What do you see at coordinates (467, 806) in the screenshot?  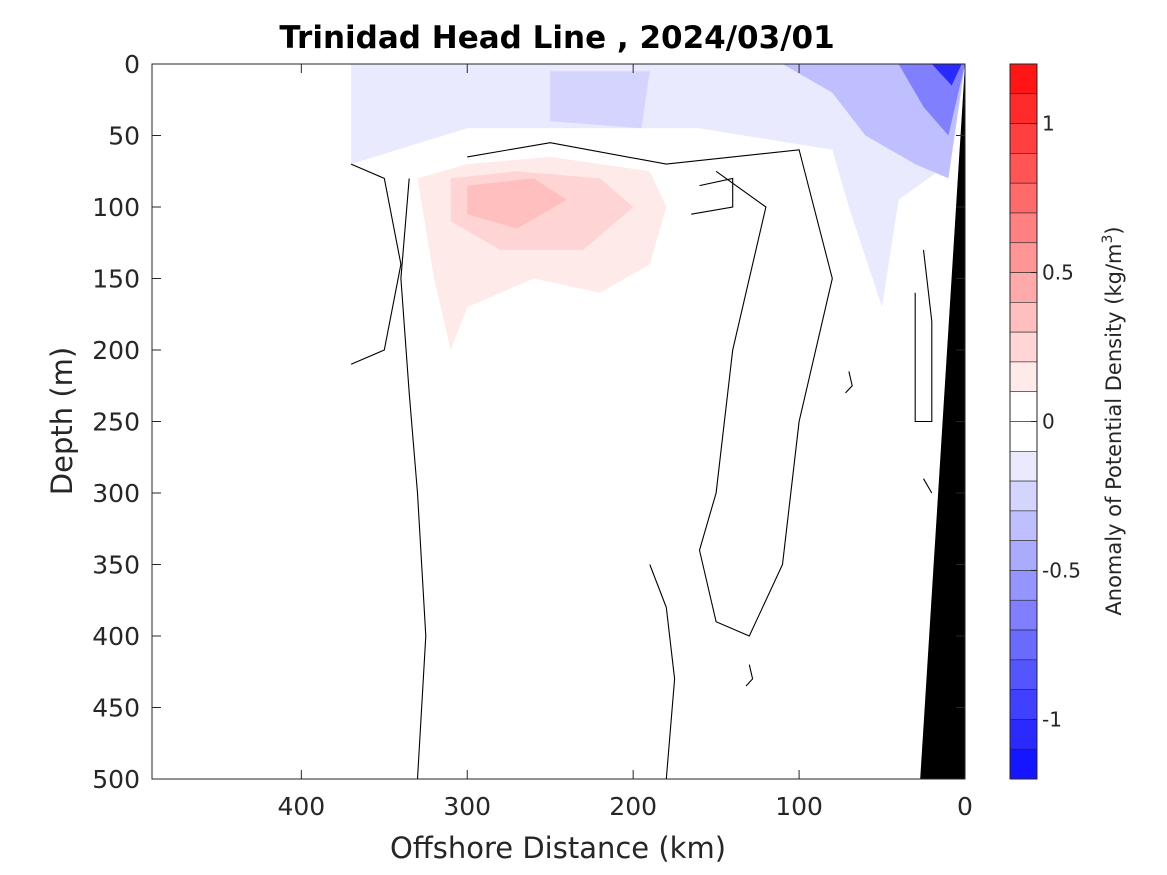 I see `x-tick-label: 300` at bounding box center [467, 806].